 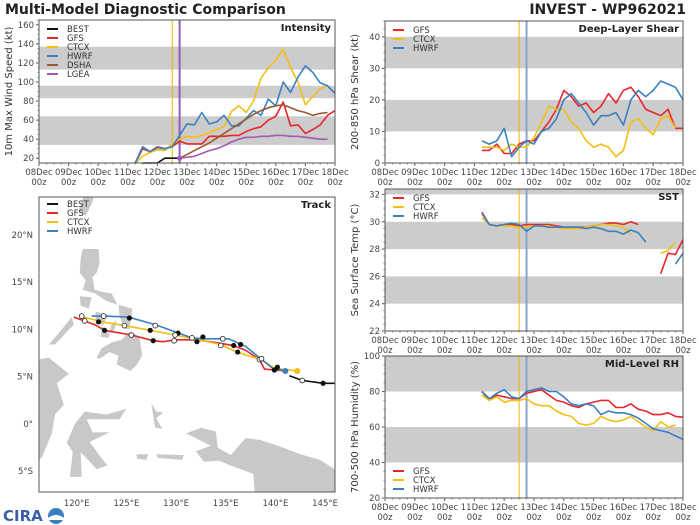 What do you see at coordinates (23, 516) in the screenshot?
I see `logo-text: CIRA` at bounding box center [23, 516].